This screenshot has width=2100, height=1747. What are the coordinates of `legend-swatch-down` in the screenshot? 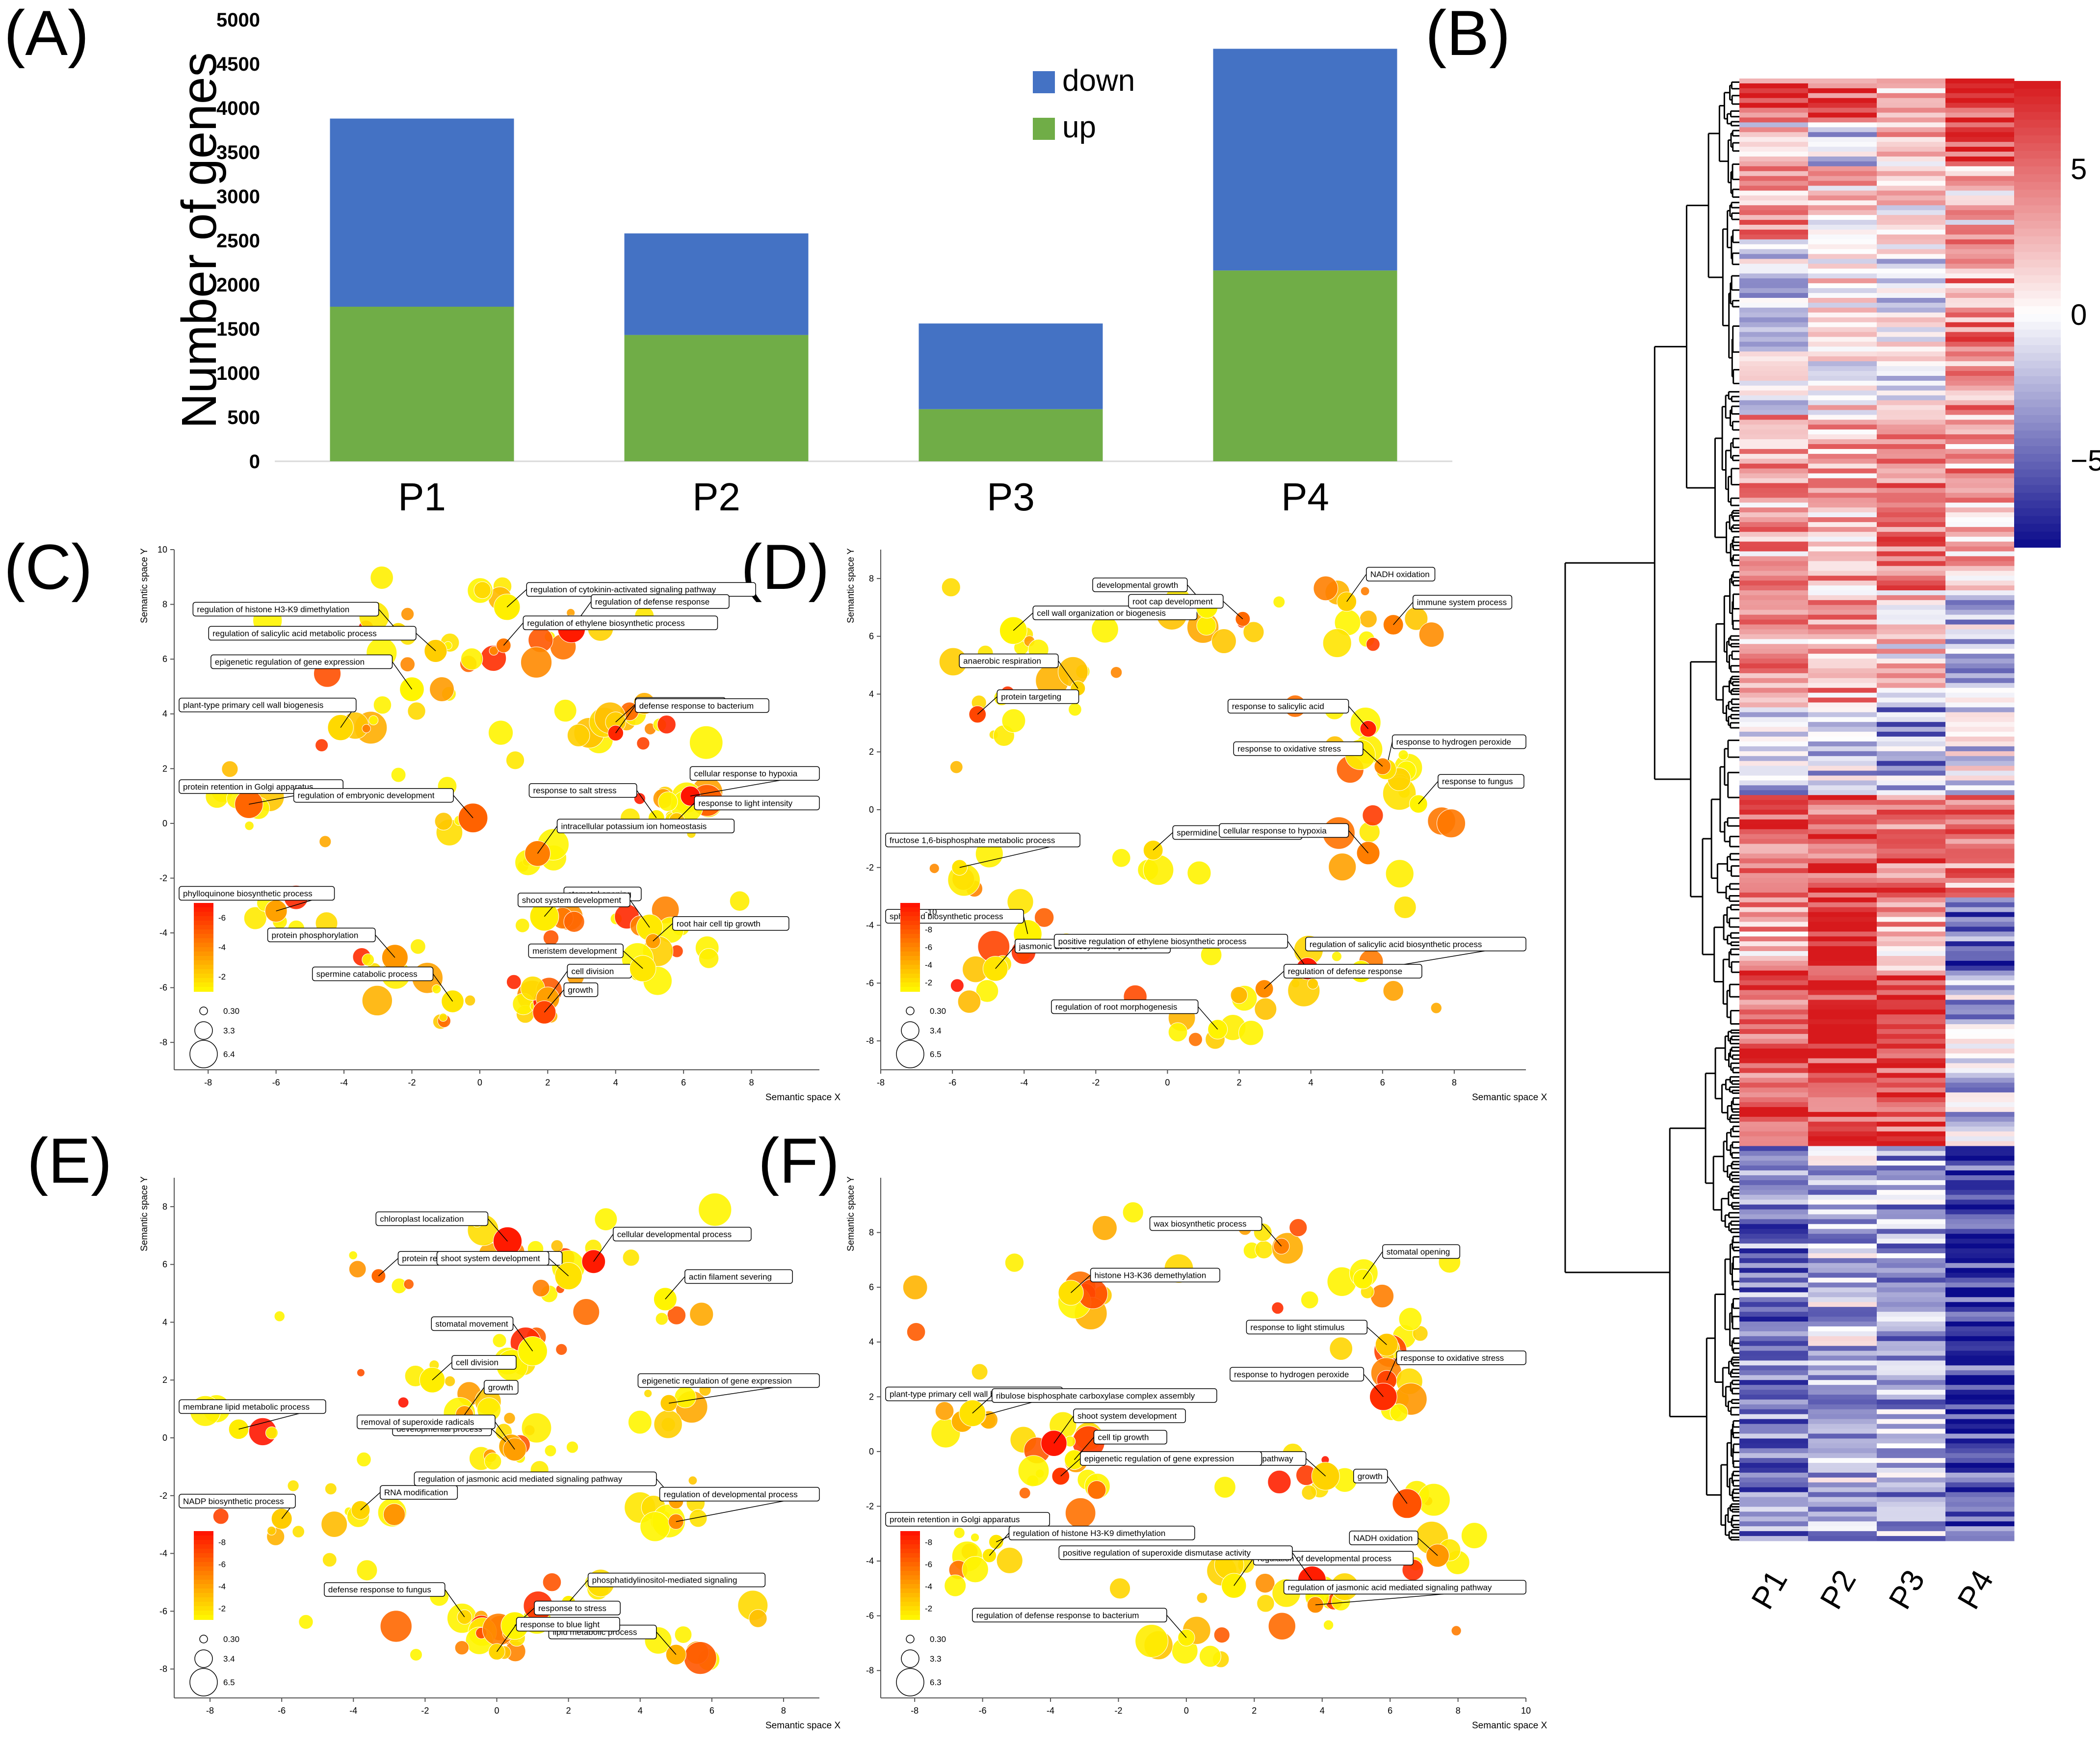 It's located at (1044, 82).